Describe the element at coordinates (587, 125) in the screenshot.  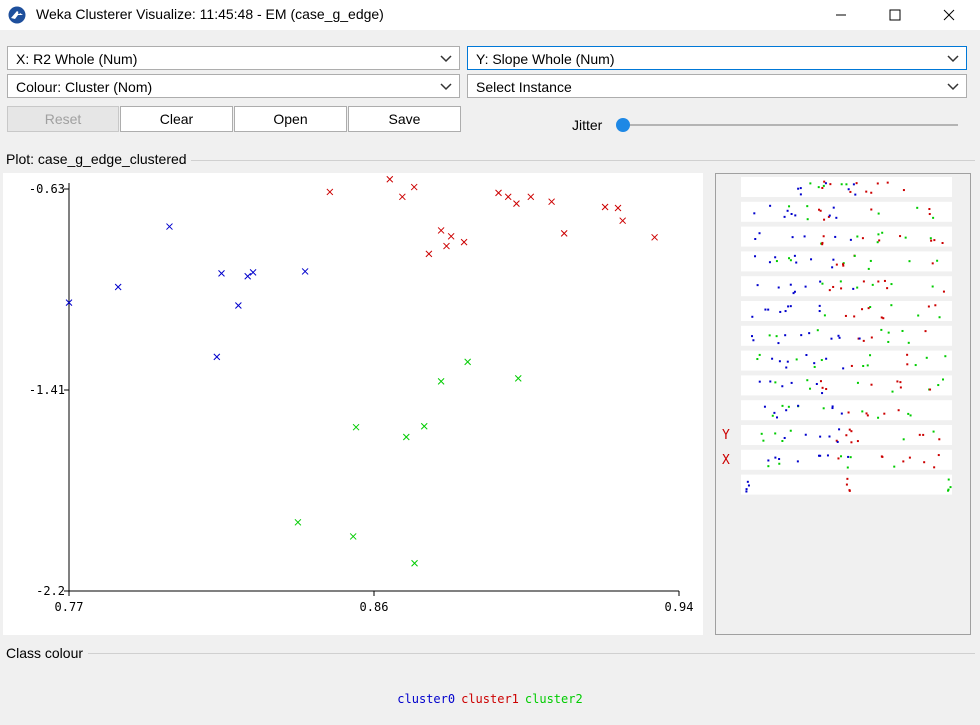
I see `jitter-label: Jitter` at that location.